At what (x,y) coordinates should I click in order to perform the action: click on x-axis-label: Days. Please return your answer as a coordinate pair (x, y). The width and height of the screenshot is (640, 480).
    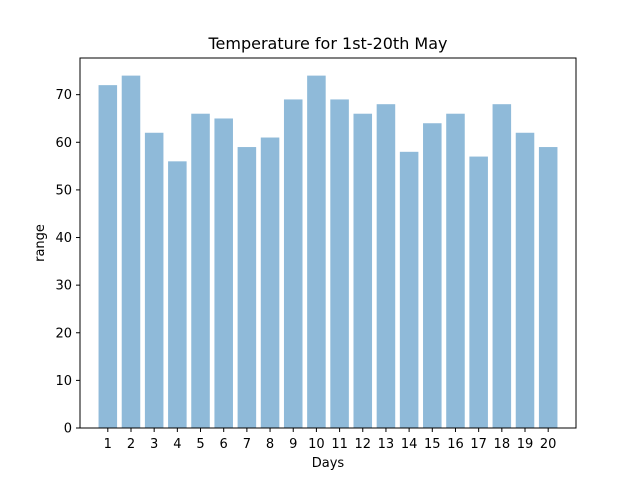
    Looking at the image, I should click on (328, 463).